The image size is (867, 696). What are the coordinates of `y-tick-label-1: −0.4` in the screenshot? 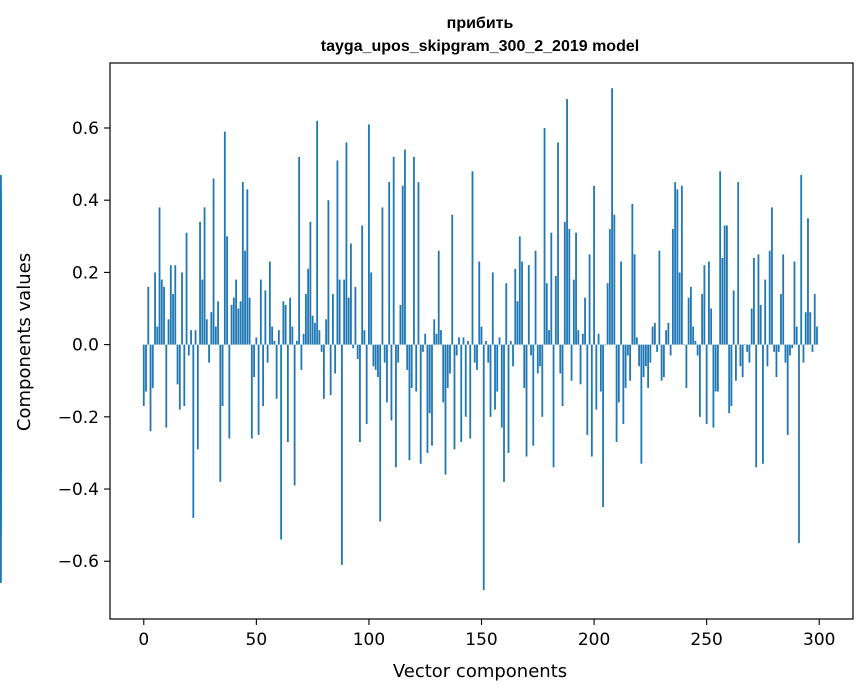 It's located at (78, 490).